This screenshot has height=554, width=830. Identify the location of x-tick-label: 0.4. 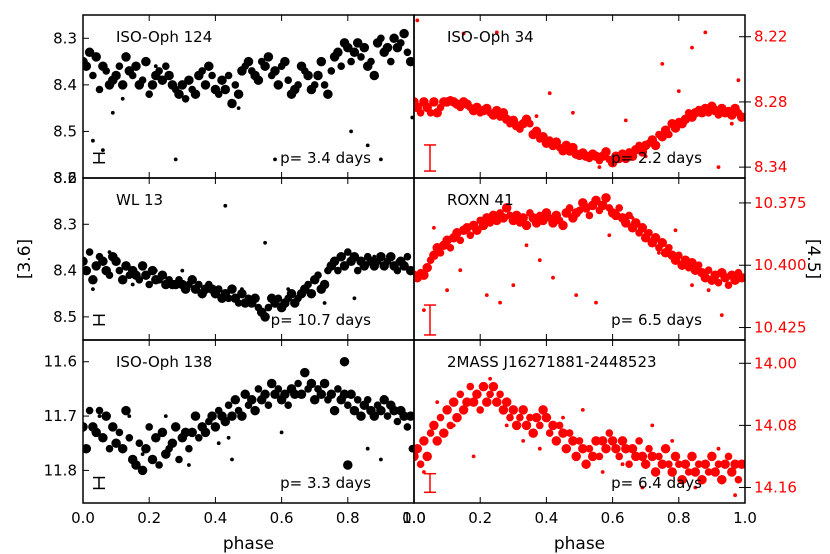
(546, 518).